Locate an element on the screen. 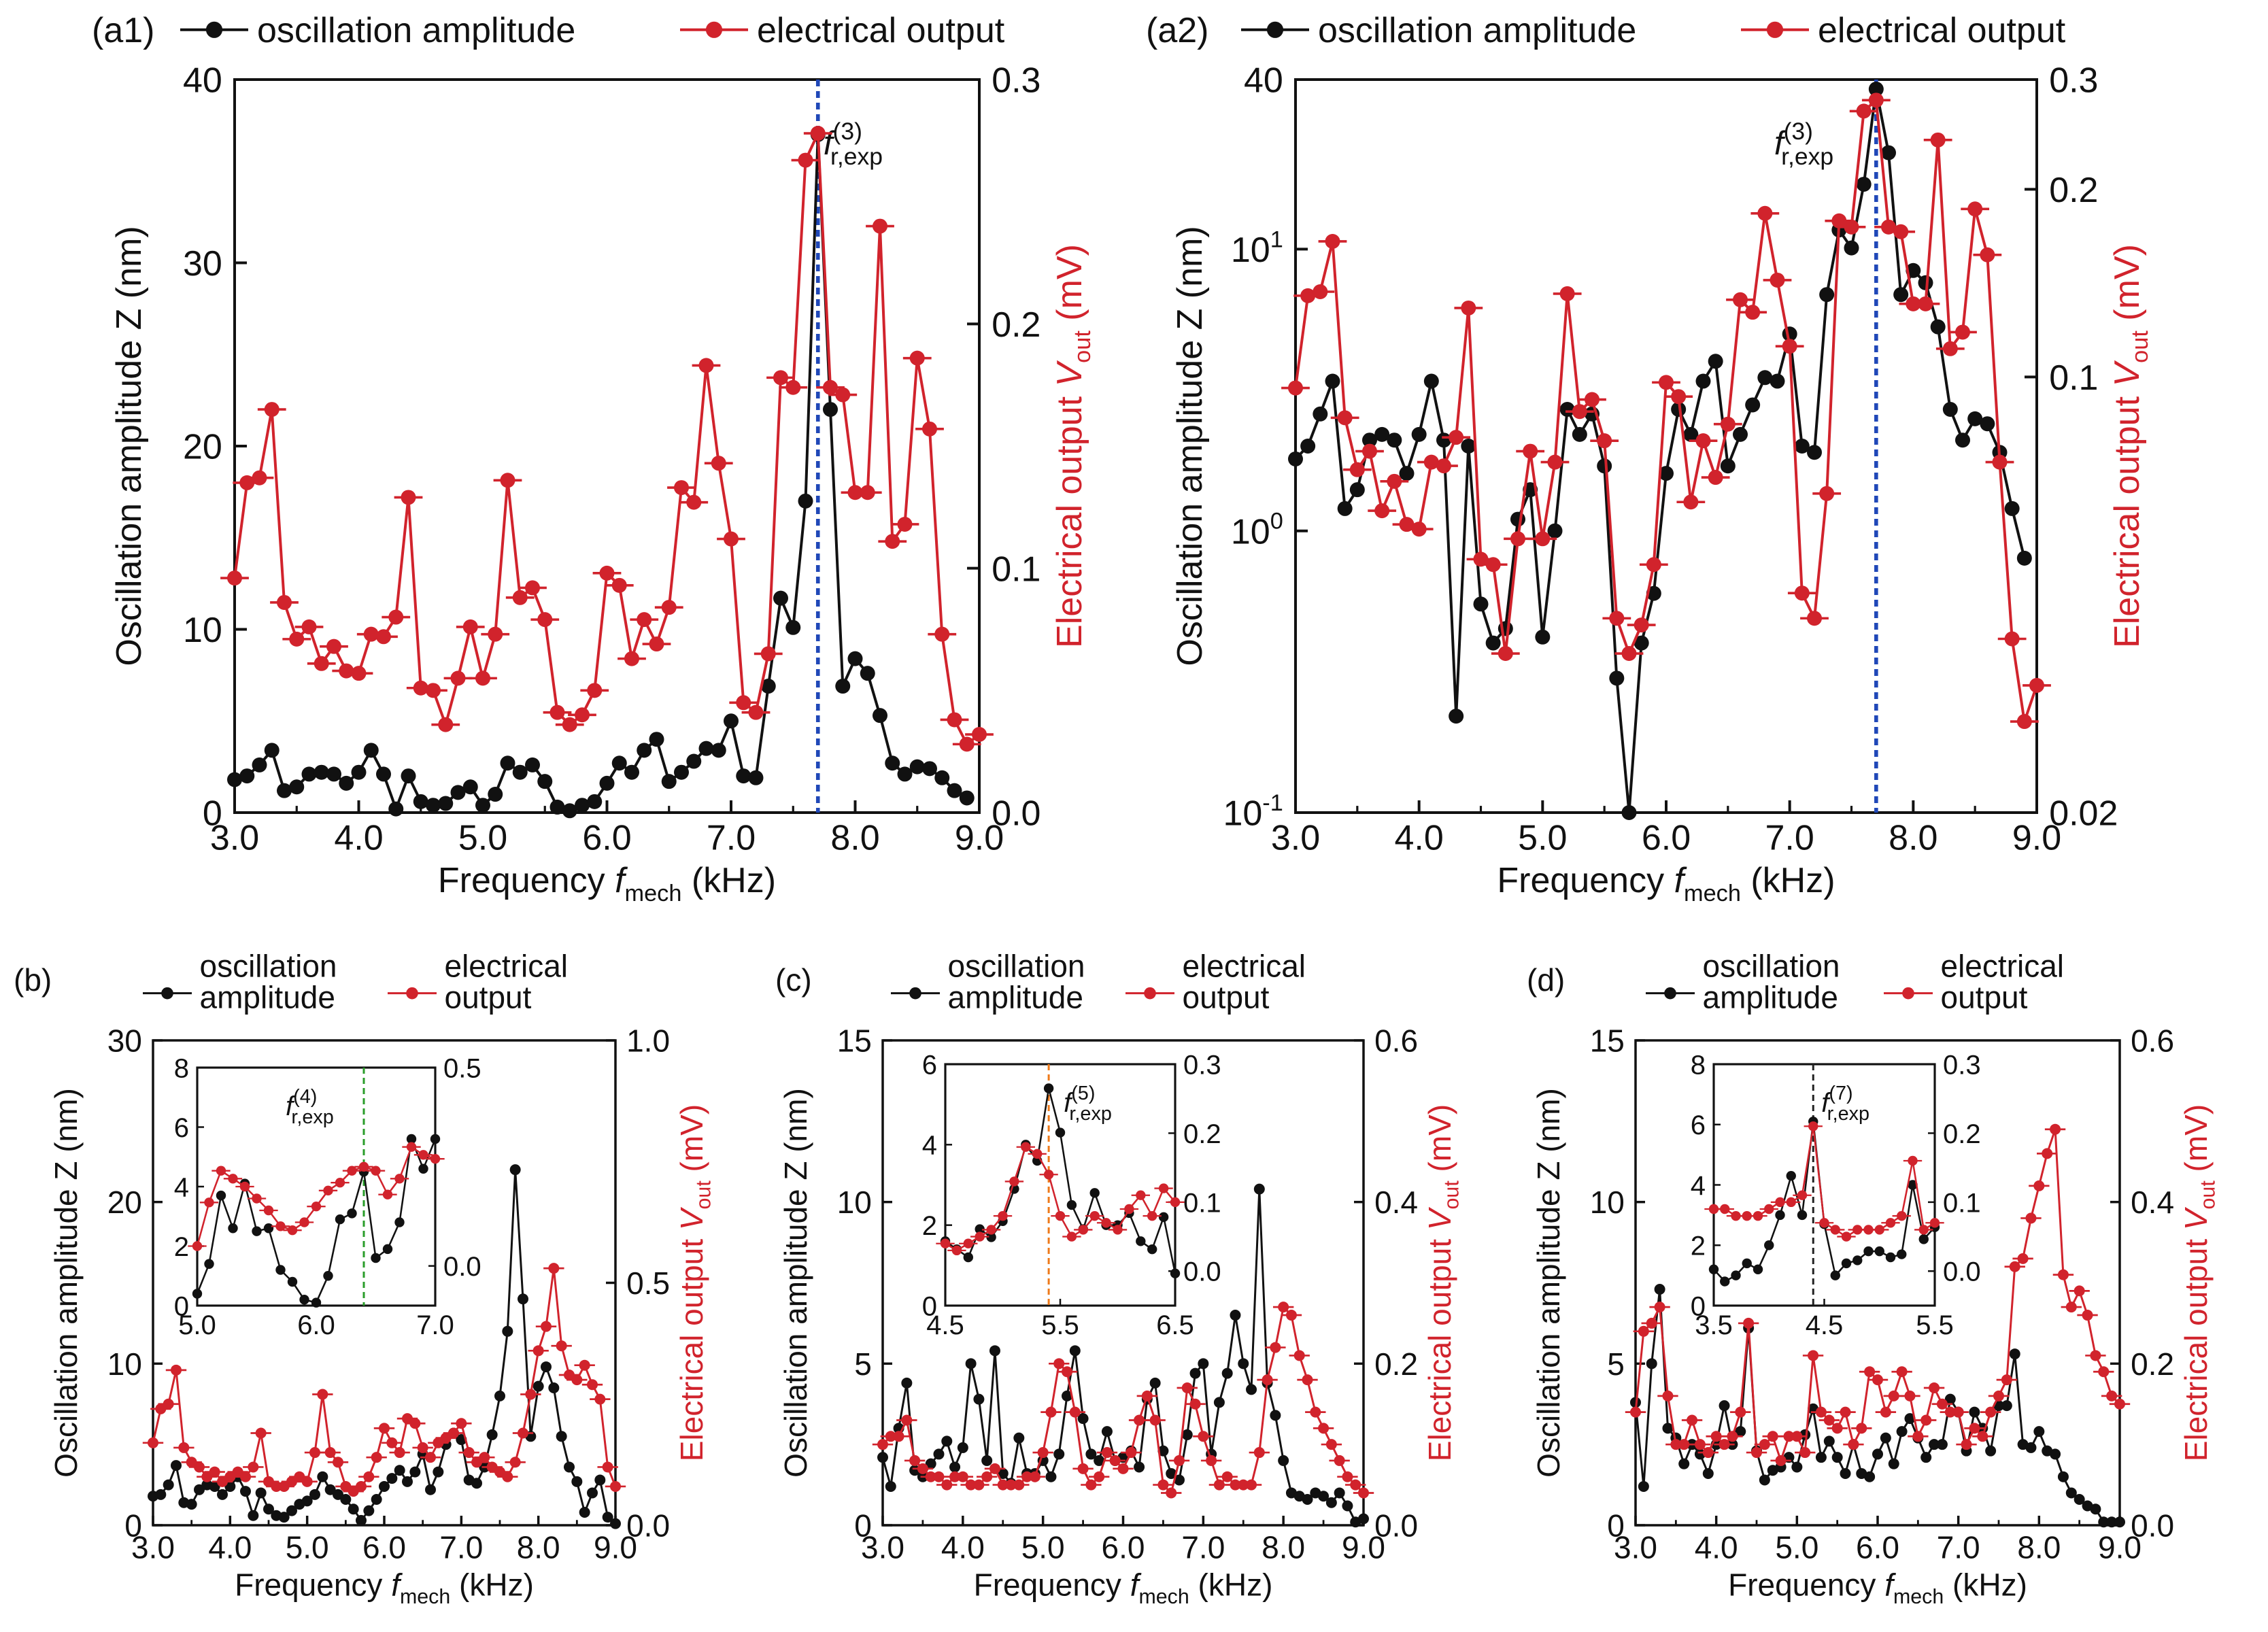 The width and height of the screenshot is (2268, 1632). inset-y-left-tick-label: 8 is located at coordinates (181, 1068).